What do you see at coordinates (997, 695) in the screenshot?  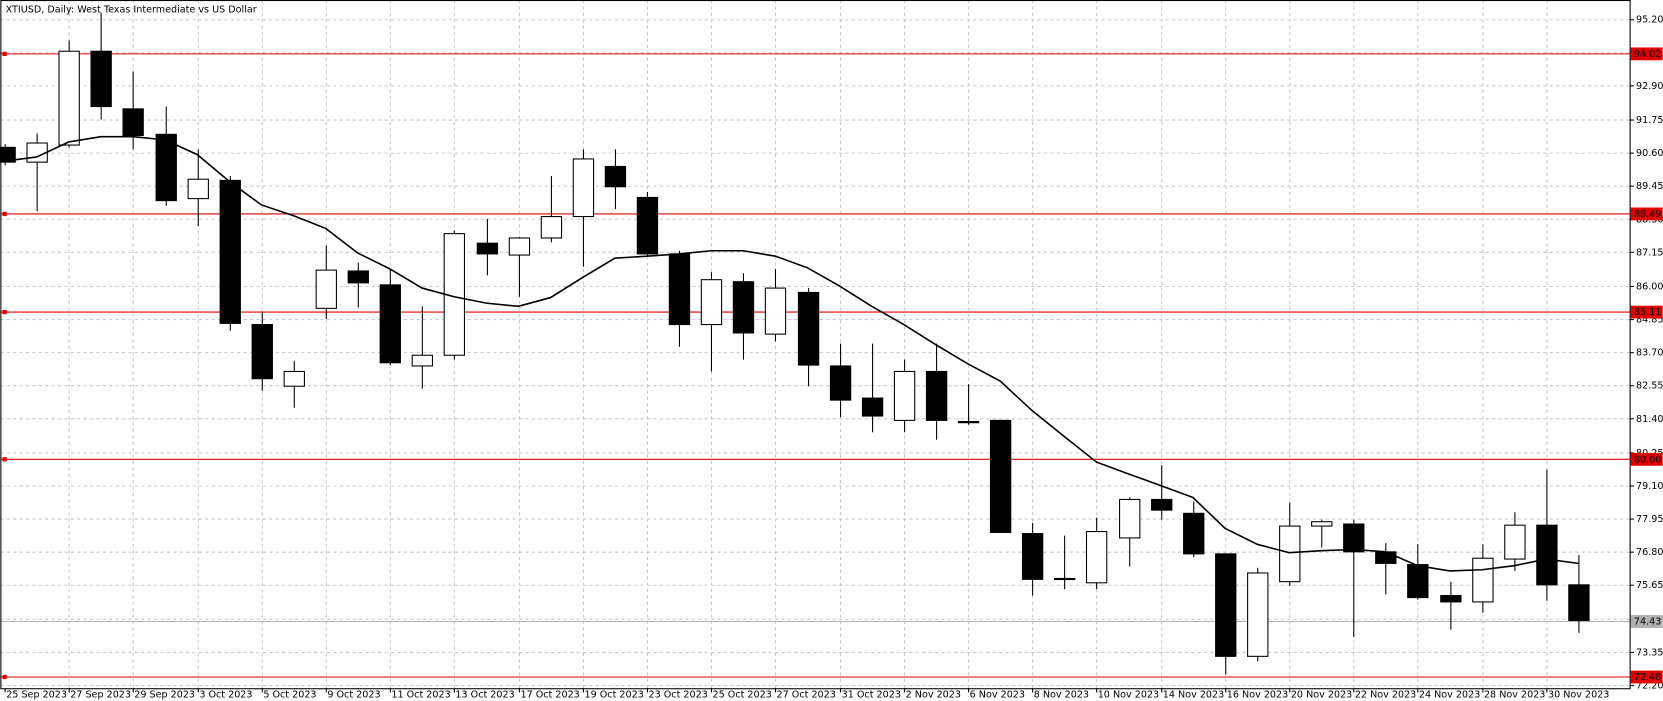 I see `x-tick-label: 6 Nov 2023` at bounding box center [997, 695].